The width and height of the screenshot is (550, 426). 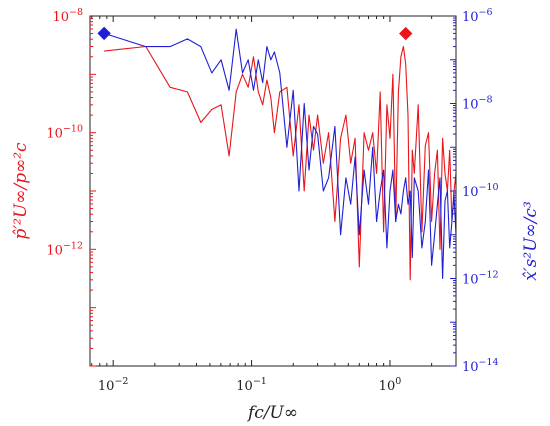 What do you see at coordinates (480, 366) in the screenshot?
I see `y-right-tick-label: 10⁻¹⁴` at bounding box center [480, 366].